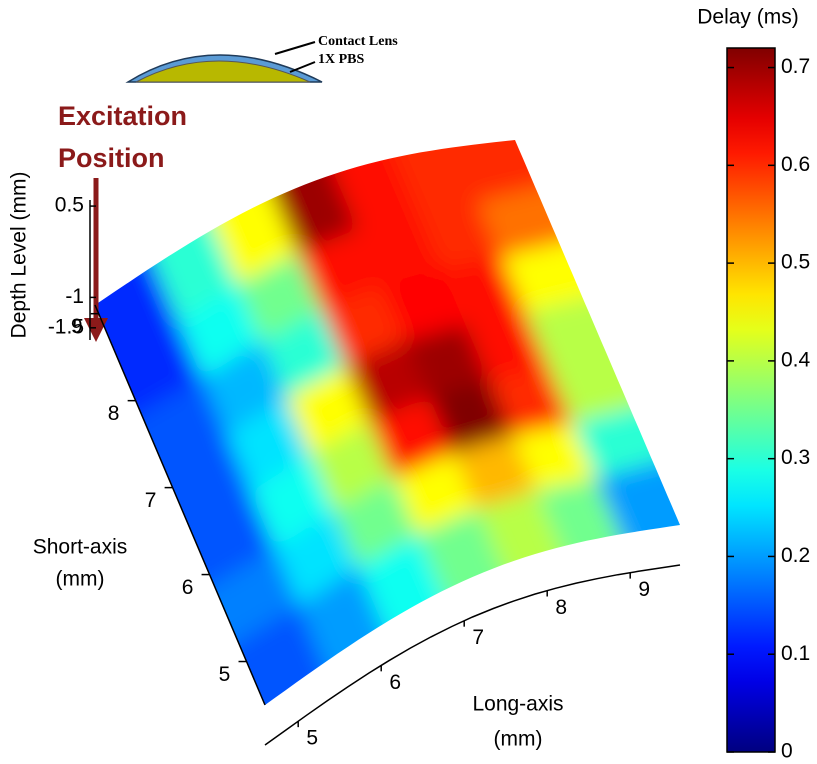 The width and height of the screenshot is (817, 764). I want to click on y-tick-label: 8, so click(114, 413).